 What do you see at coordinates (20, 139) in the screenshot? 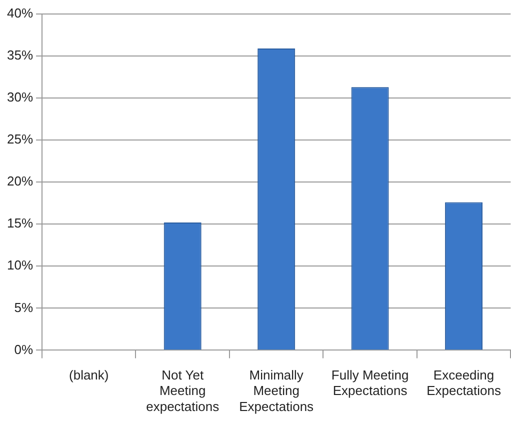
I see `y-tick-label: 25%` at bounding box center [20, 139].